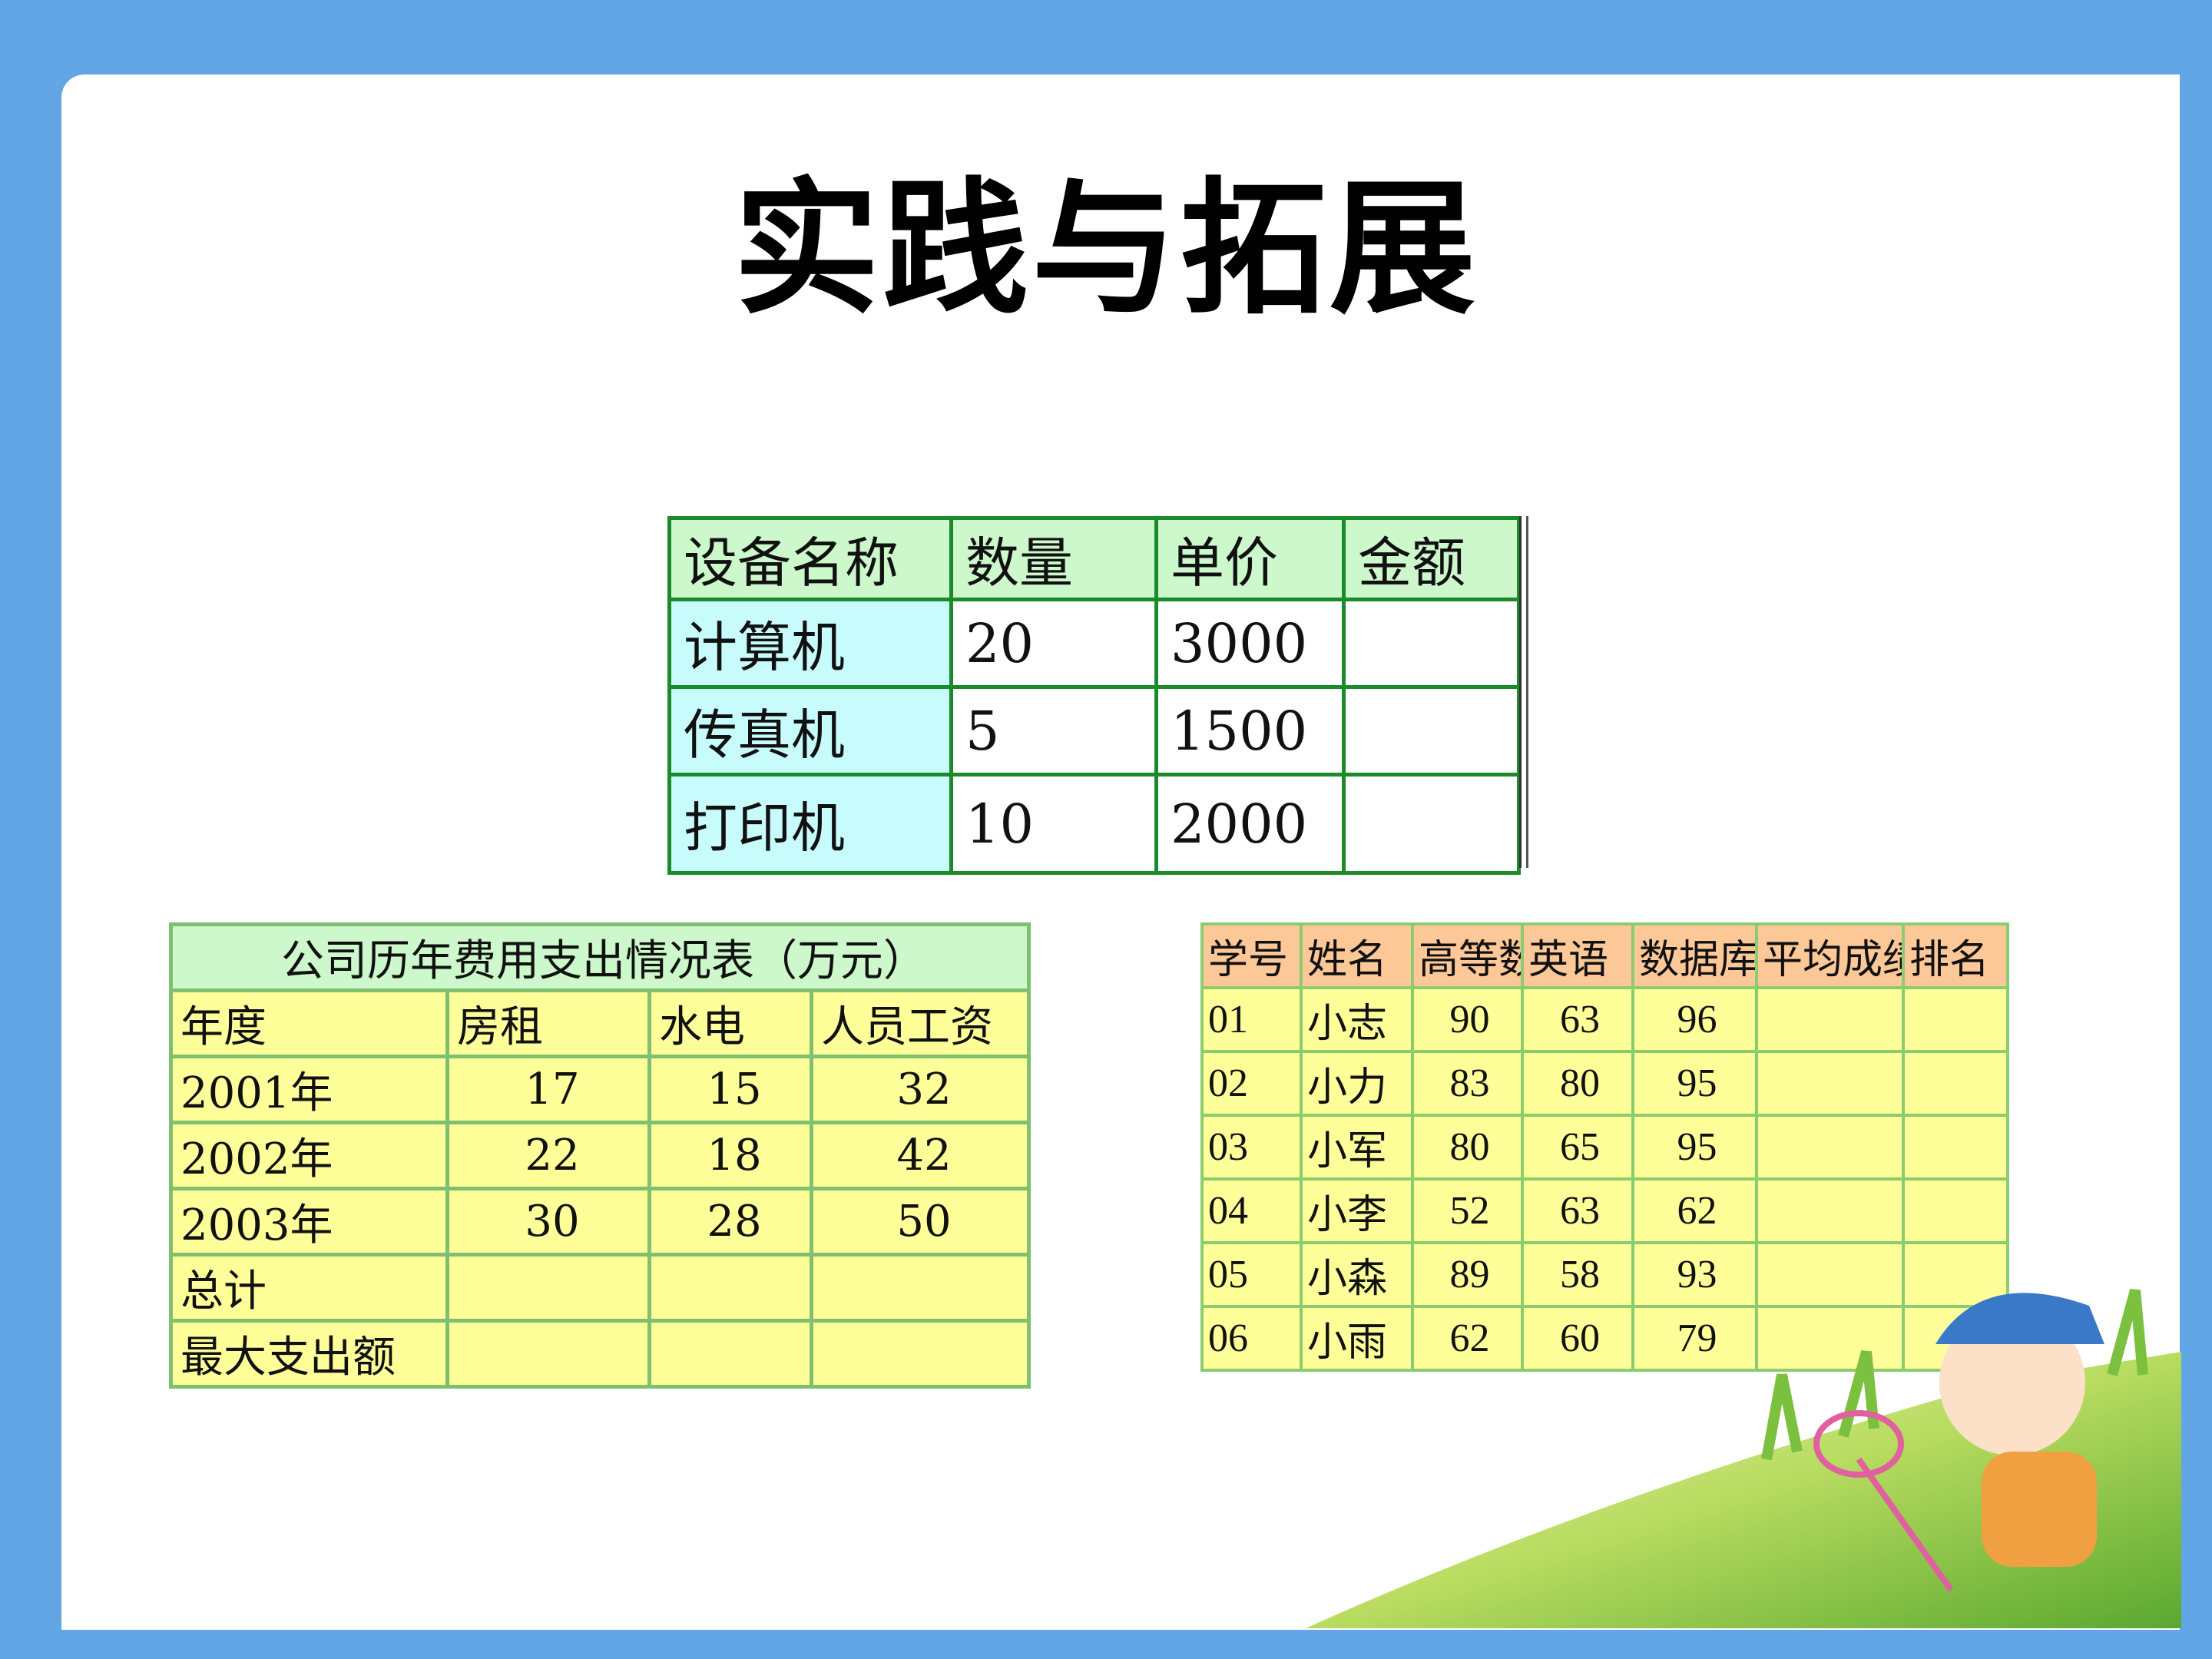 The image size is (2212, 1659). Describe the element at coordinates (810, 731) in the screenshot. I see `cell: 传真机` at that location.